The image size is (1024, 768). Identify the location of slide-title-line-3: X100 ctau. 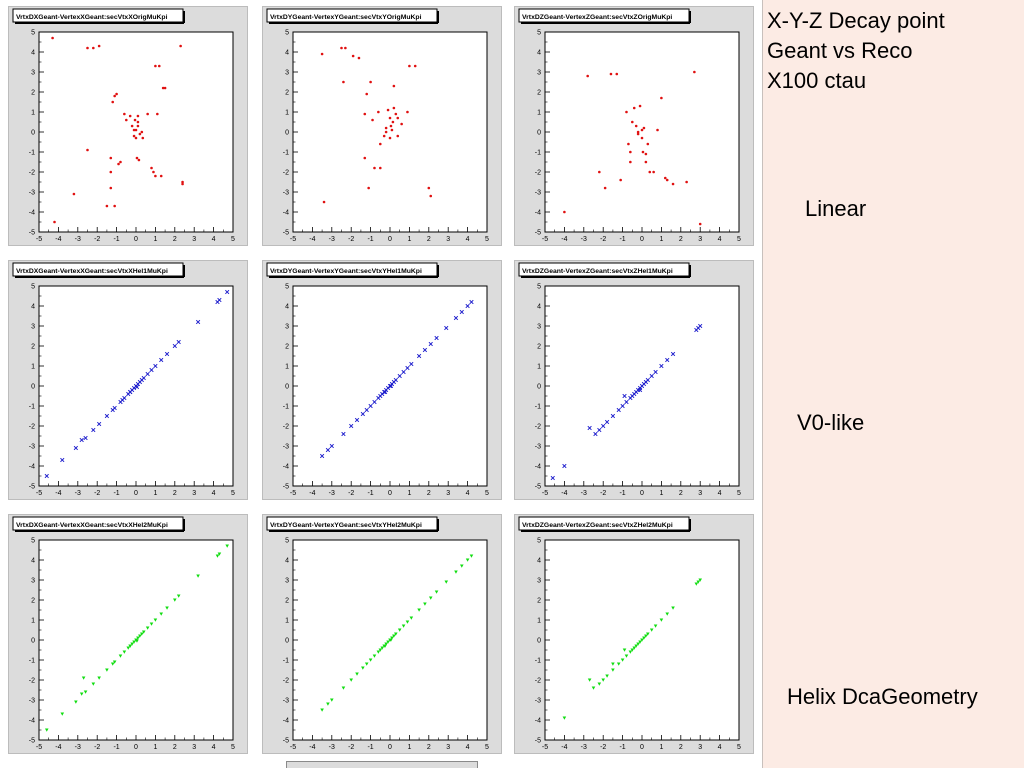
(817, 80).